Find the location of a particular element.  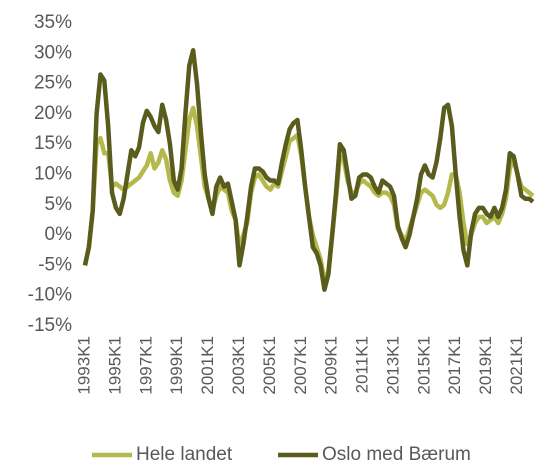

y-tick-label: -15% is located at coordinates (50, 325).